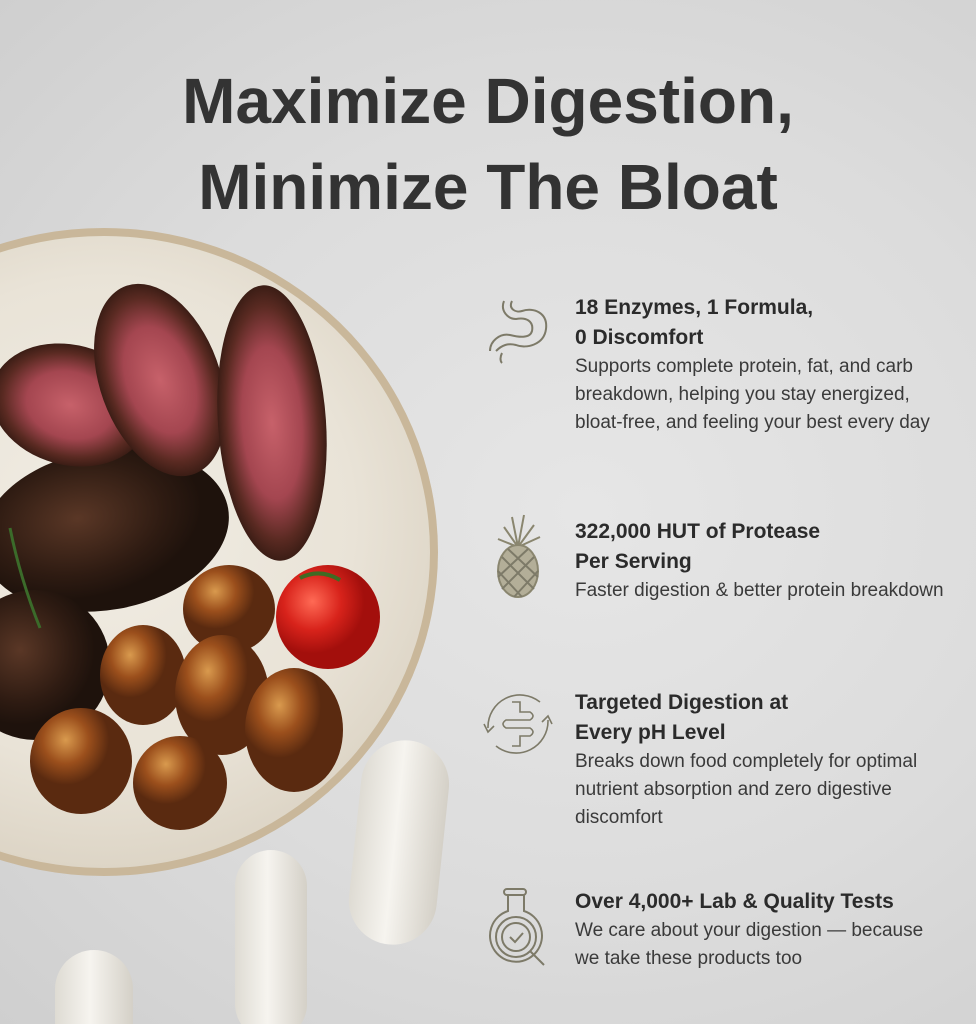 The height and width of the screenshot is (1024, 976). What do you see at coordinates (114, 530) in the screenshot?
I see `steak-seared` at bounding box center [114, 530].